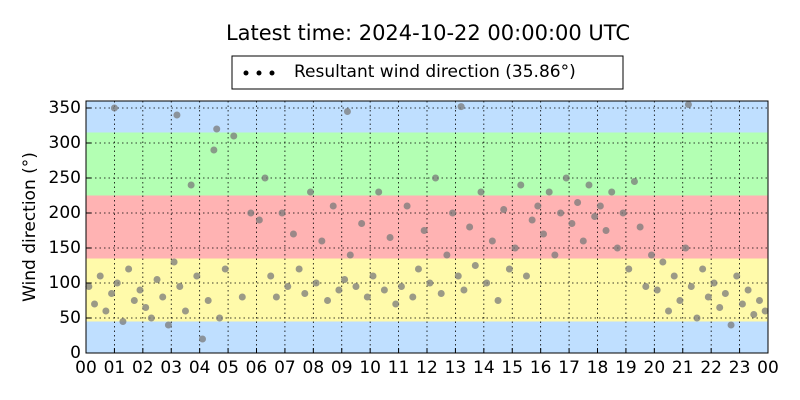 This screenshot has height=400, width=800. Describe the element at coordinates (598, 368) in the screenshot. I see `x-tick-label: 18` at that location.